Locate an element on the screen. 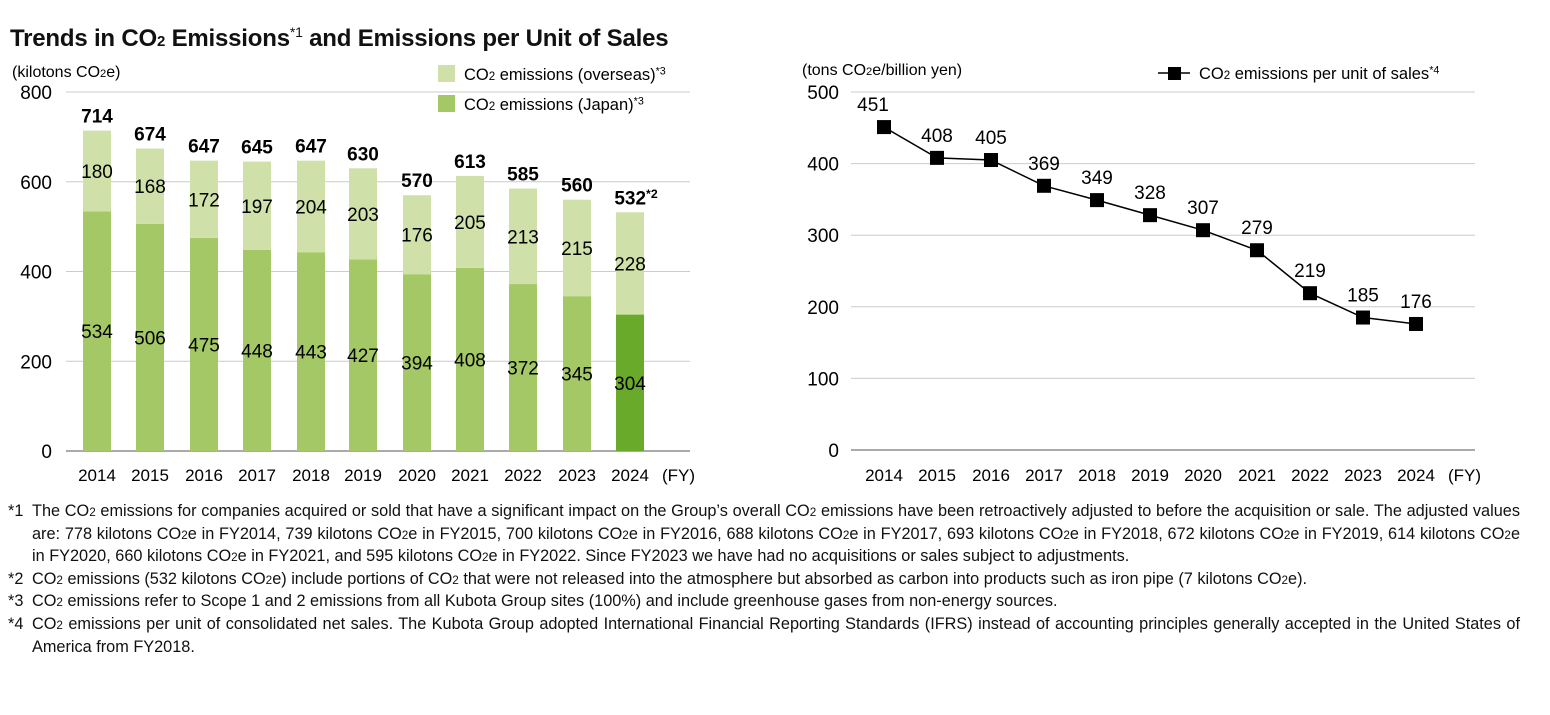  legend-label: CO2 emissions (overseas)*3 is located at coordinates (565, 75).